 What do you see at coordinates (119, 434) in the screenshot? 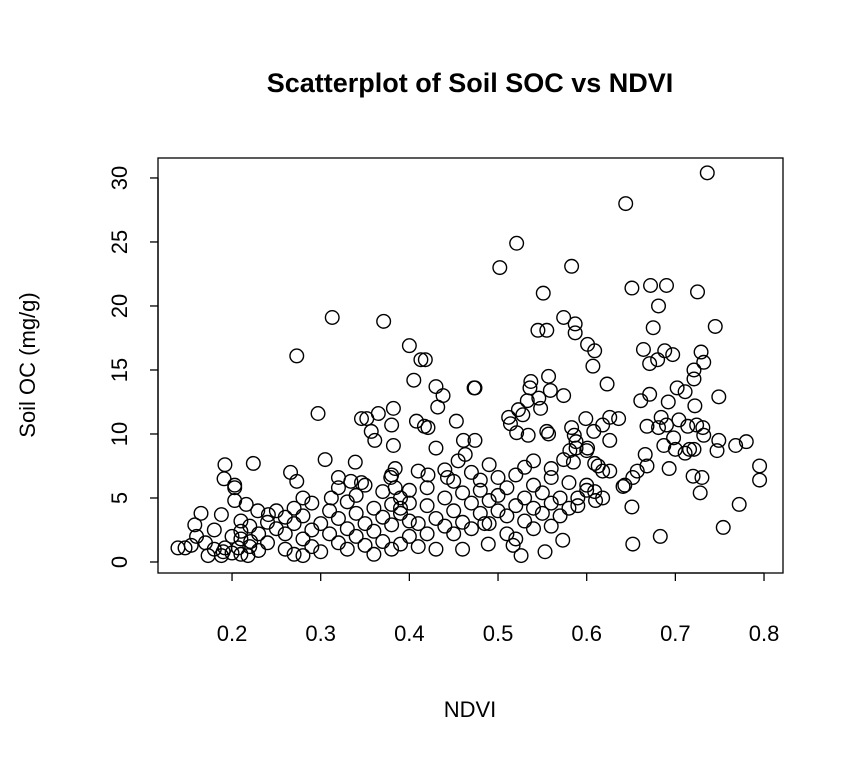
I see `y-tick-label: 10` at bounding box center [119, 434].